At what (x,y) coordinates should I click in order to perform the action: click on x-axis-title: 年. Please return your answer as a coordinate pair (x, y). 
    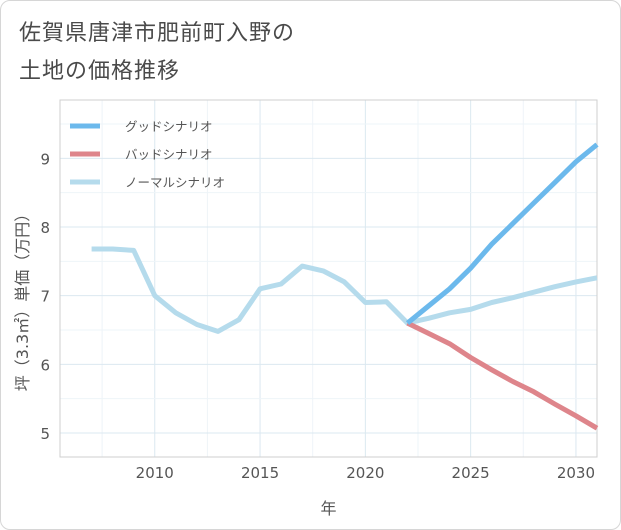
    Looking at the image, I should click on (328, 508).